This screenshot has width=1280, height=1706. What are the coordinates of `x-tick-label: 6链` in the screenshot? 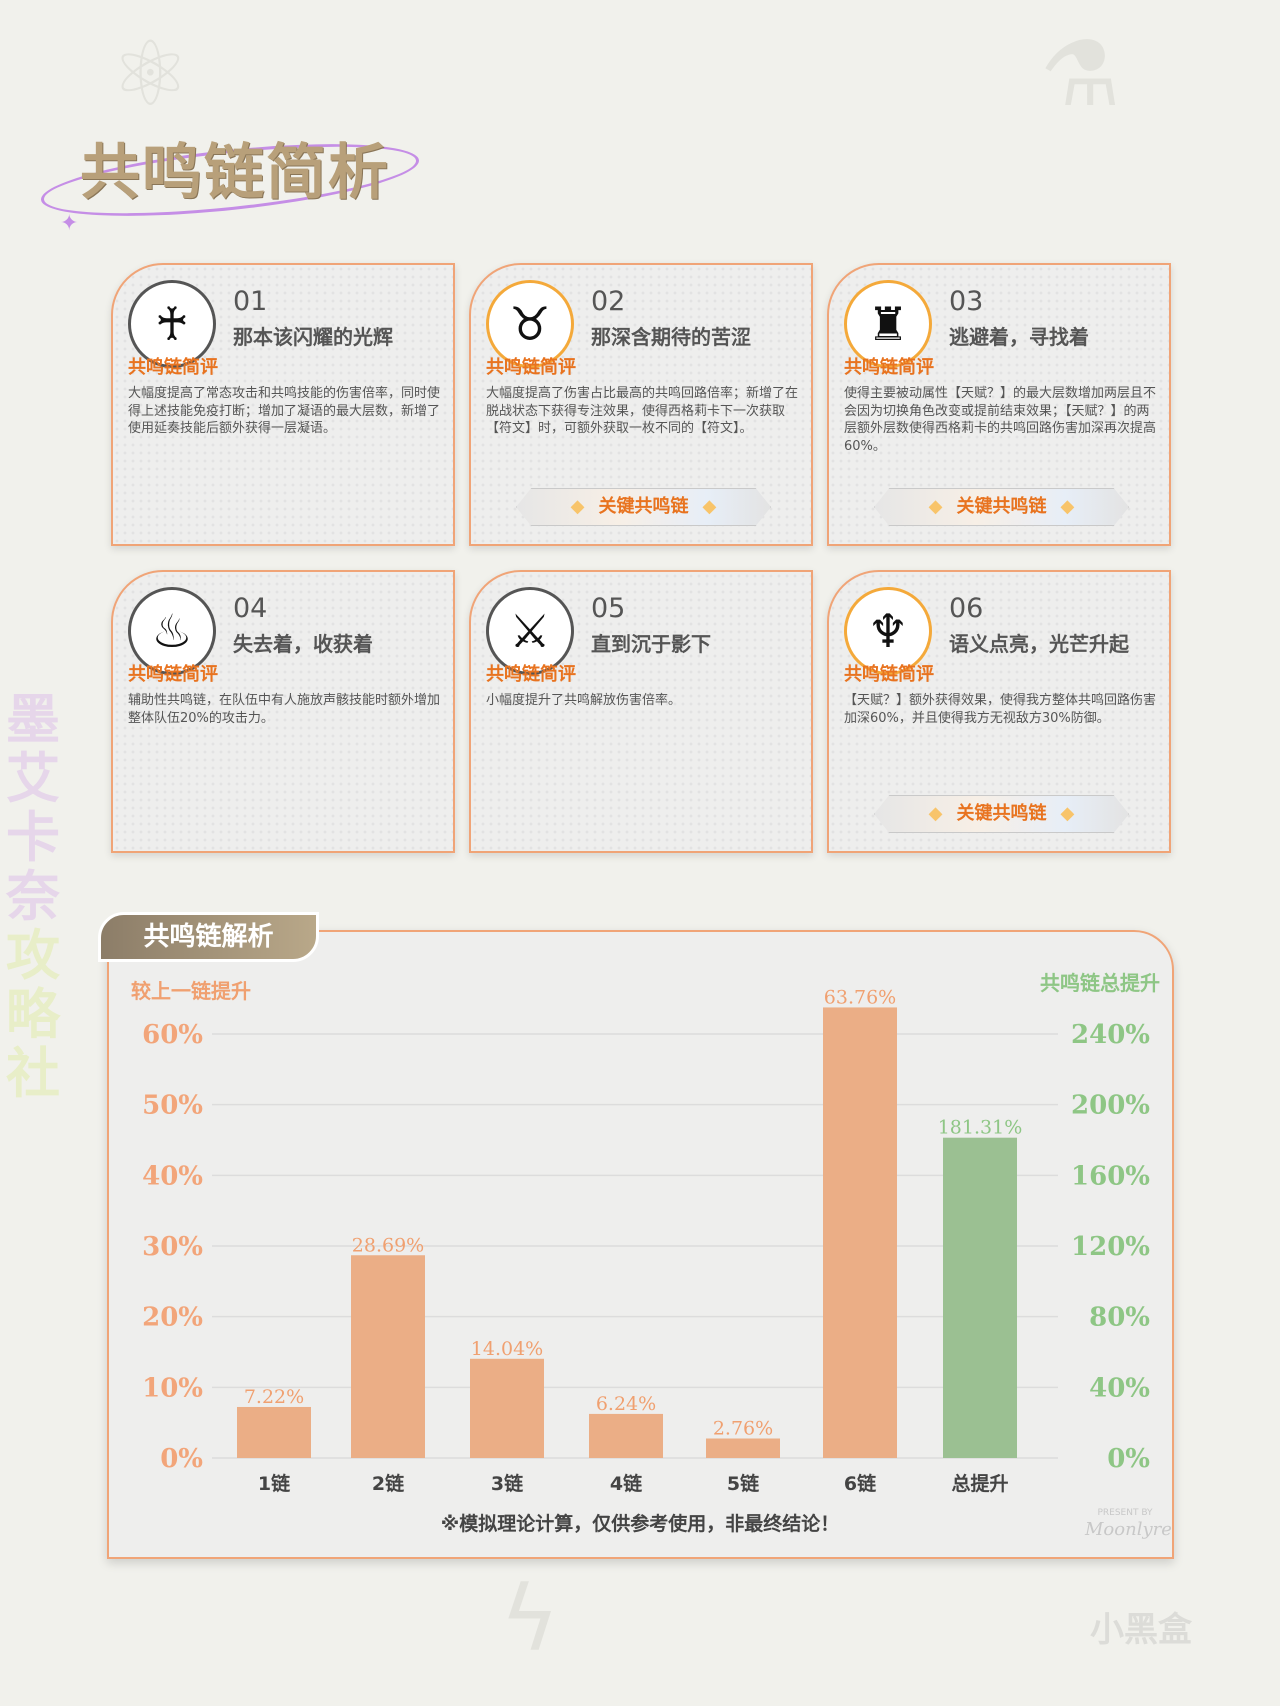 It's located at (860, 1483).